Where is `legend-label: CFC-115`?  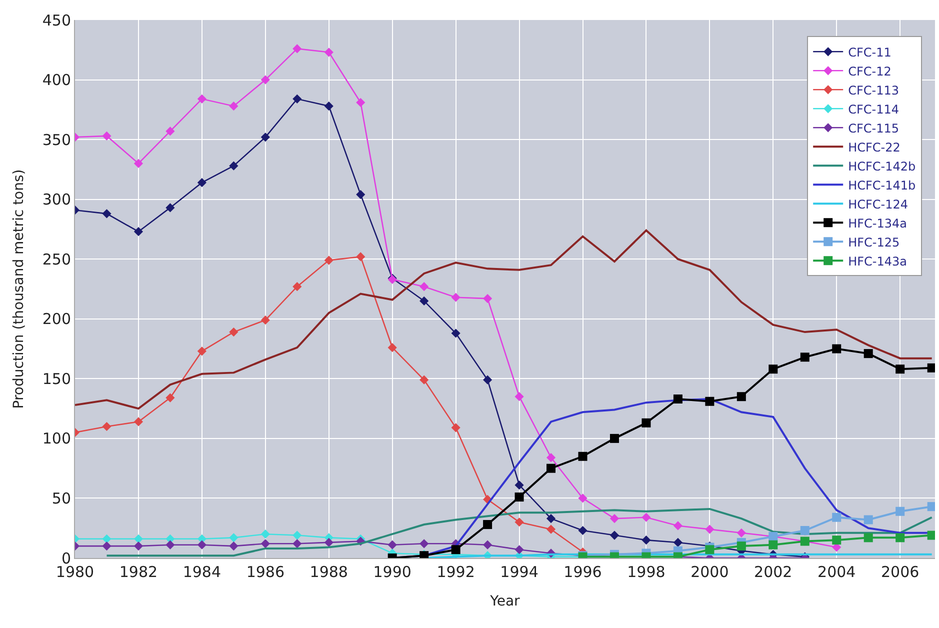 legend-label: CFC-115 is located at coordinates (874, 128).